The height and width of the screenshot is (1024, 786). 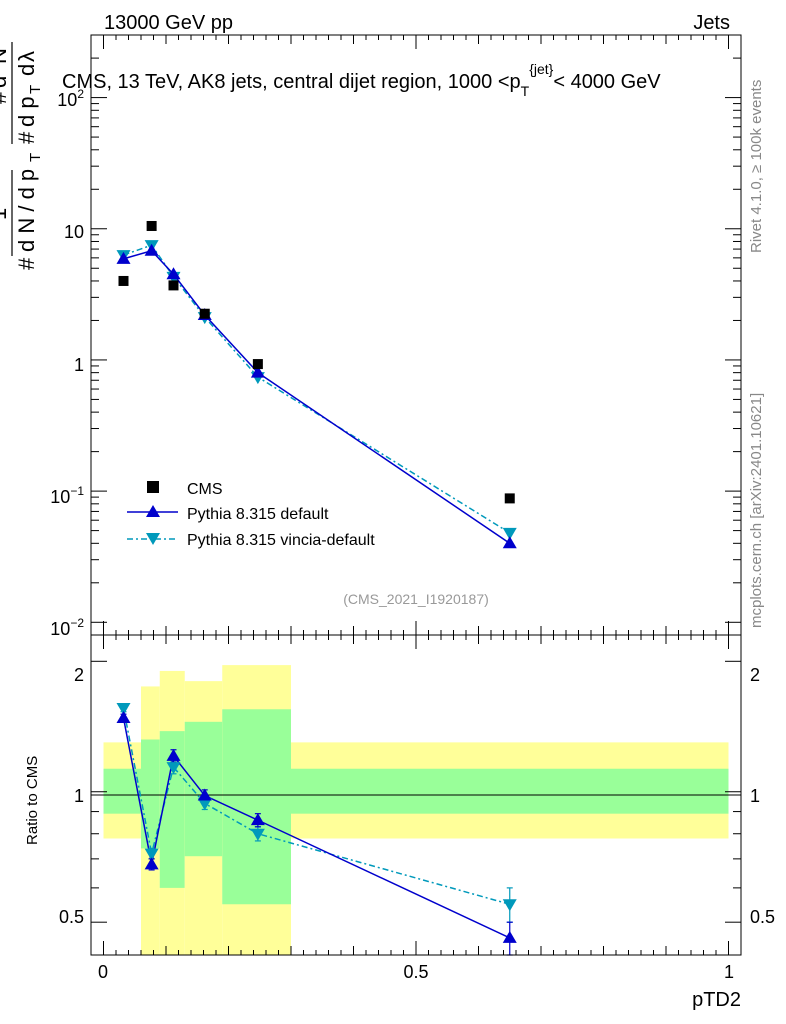 I want to click on main-y-axis-label: # d N / d p T 1 # d p T d λ # d 2 N, so click(x=22, y=156).